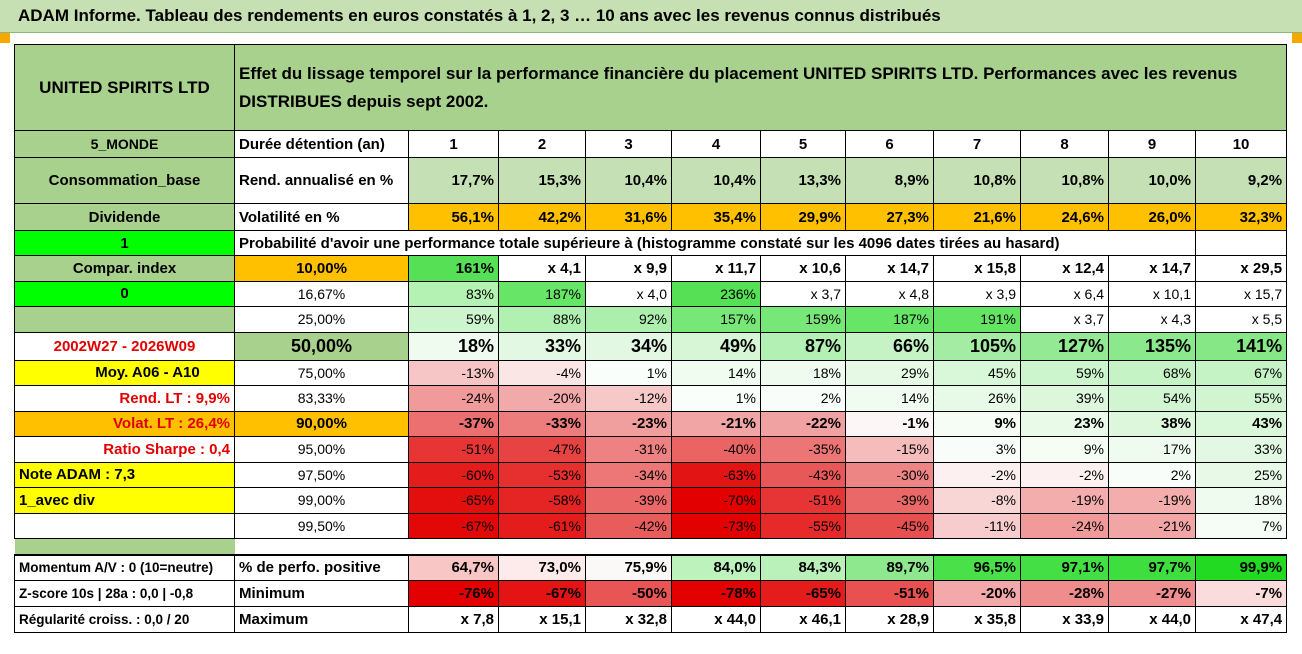  What do you see at coordinates (716, 423) in the screenshot?
I see `probability-cell-7-4: -21%` at bounding box center [716, 423].